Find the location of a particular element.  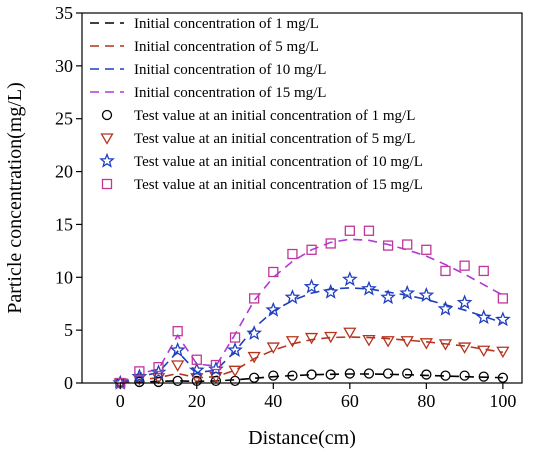

x-tick-label: 100 is located at coordinates (502, 401).